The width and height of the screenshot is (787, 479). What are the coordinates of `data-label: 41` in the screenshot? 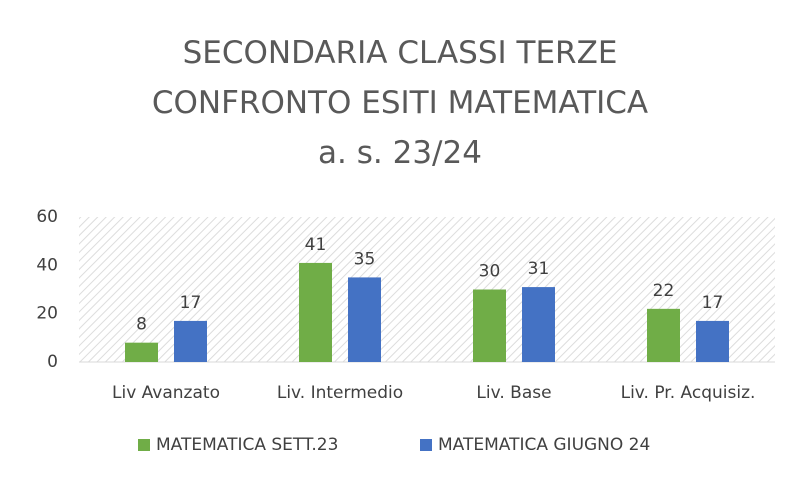 It's located at (316, 245).